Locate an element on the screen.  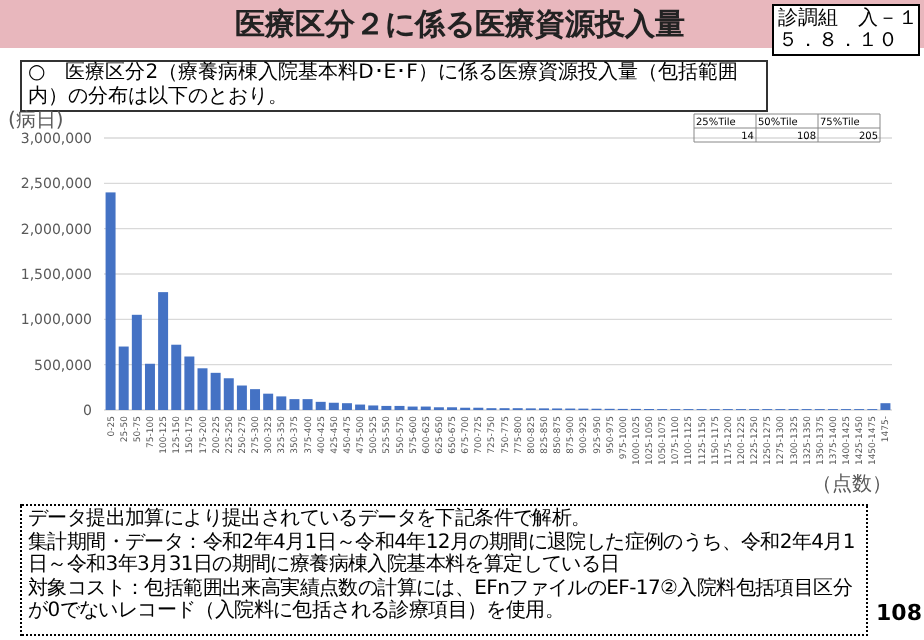
text: データ提出加算により提出されているデータを下記条件で解析。 is located at coordinates (310, 519).